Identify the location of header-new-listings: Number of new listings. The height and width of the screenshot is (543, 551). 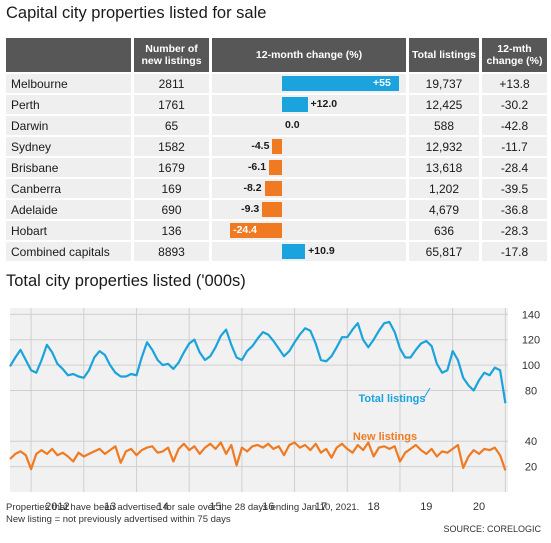
(171, 55).